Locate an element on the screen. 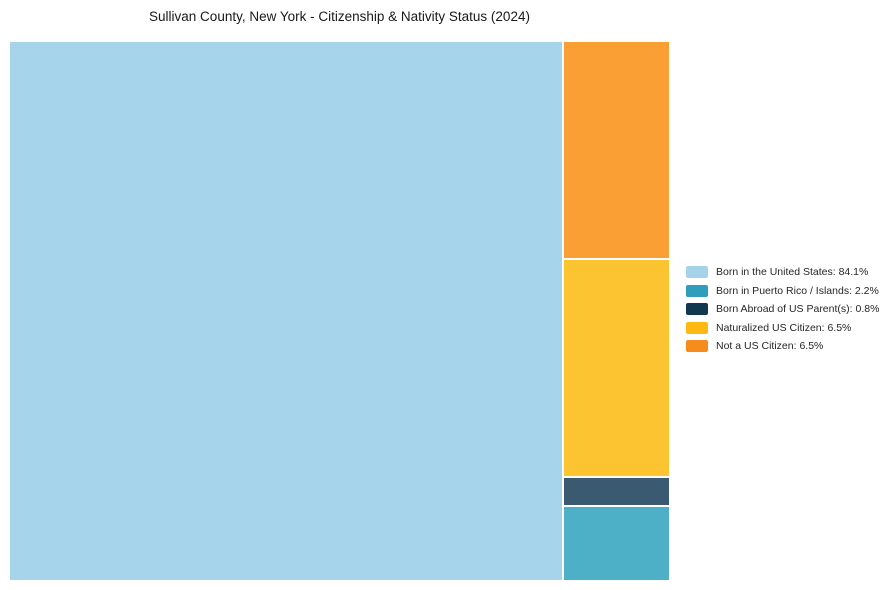 This screenshot has width=889, height=590. legend-item-born-in-puerto-rico-islands: Born in Puerto Rico / Islands: 2.2% is located at coordinates (782, 290).